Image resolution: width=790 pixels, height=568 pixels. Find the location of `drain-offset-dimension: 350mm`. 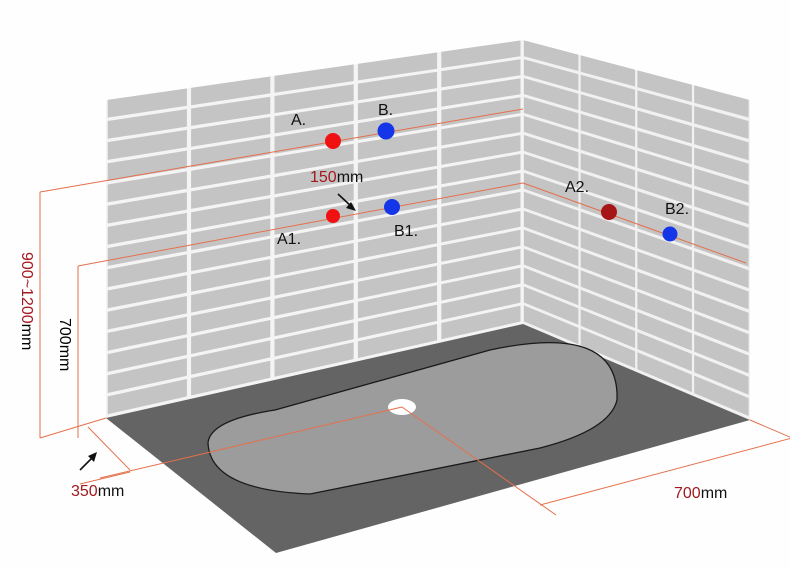

drain-offset-dimension: 350mm is located at coordinates (97, 492).